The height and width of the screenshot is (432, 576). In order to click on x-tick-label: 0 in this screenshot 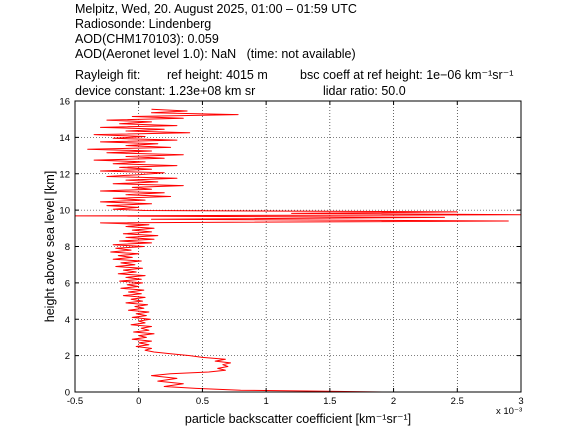, I will do `click(138, 401)`.